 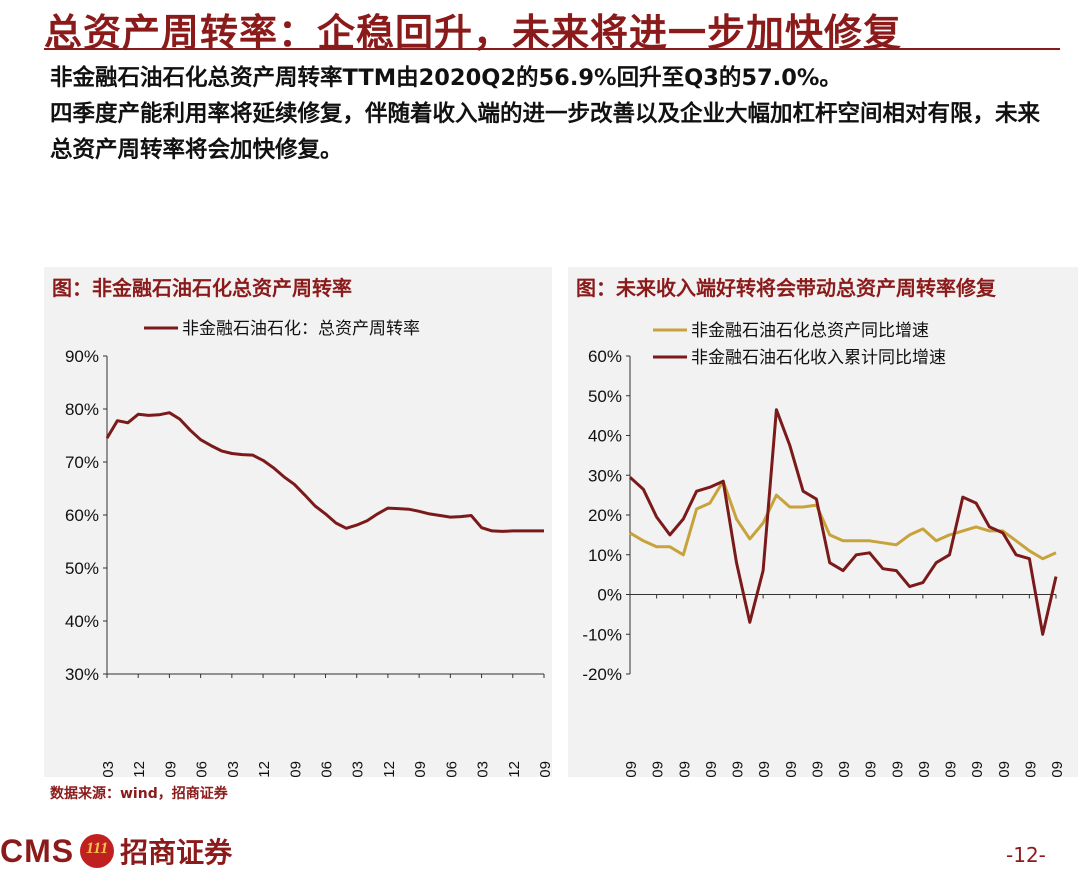 I want to click on x-tick-label: 2007-09, so click(x=711, y=769).